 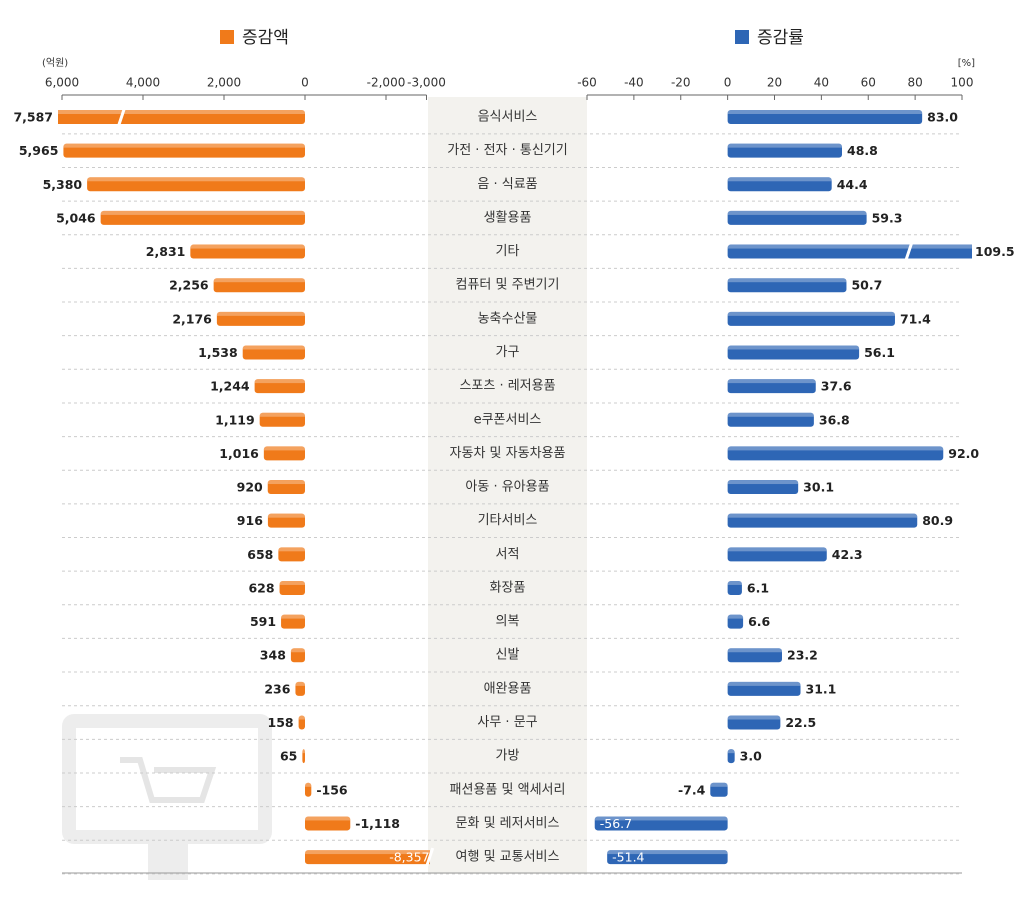 What do you see at coordinates (914, 83) in the screenshot?
I see `x-tick-label: 80` at bounding box center [914, 83].